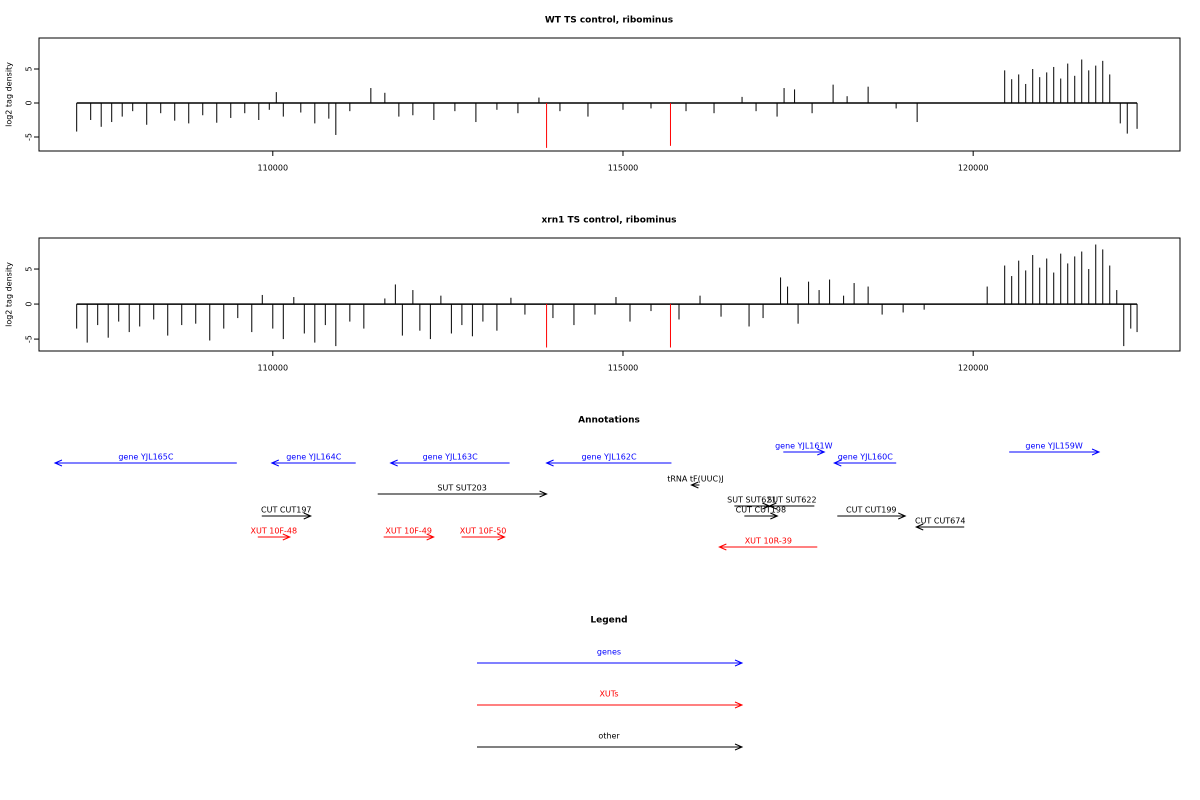  What do you see at coordinates (751, 500) in the screenshot?
I see `feature-label: SUT SUT621` at bounding box center [751, 500].